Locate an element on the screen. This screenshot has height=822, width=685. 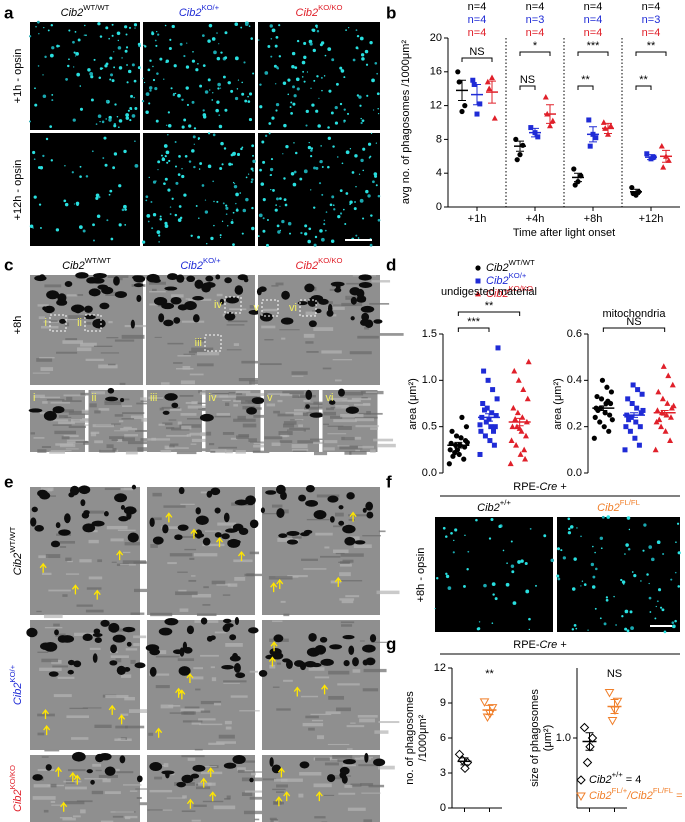
x-tick-label: +12h is located at coordinates (651, 219).